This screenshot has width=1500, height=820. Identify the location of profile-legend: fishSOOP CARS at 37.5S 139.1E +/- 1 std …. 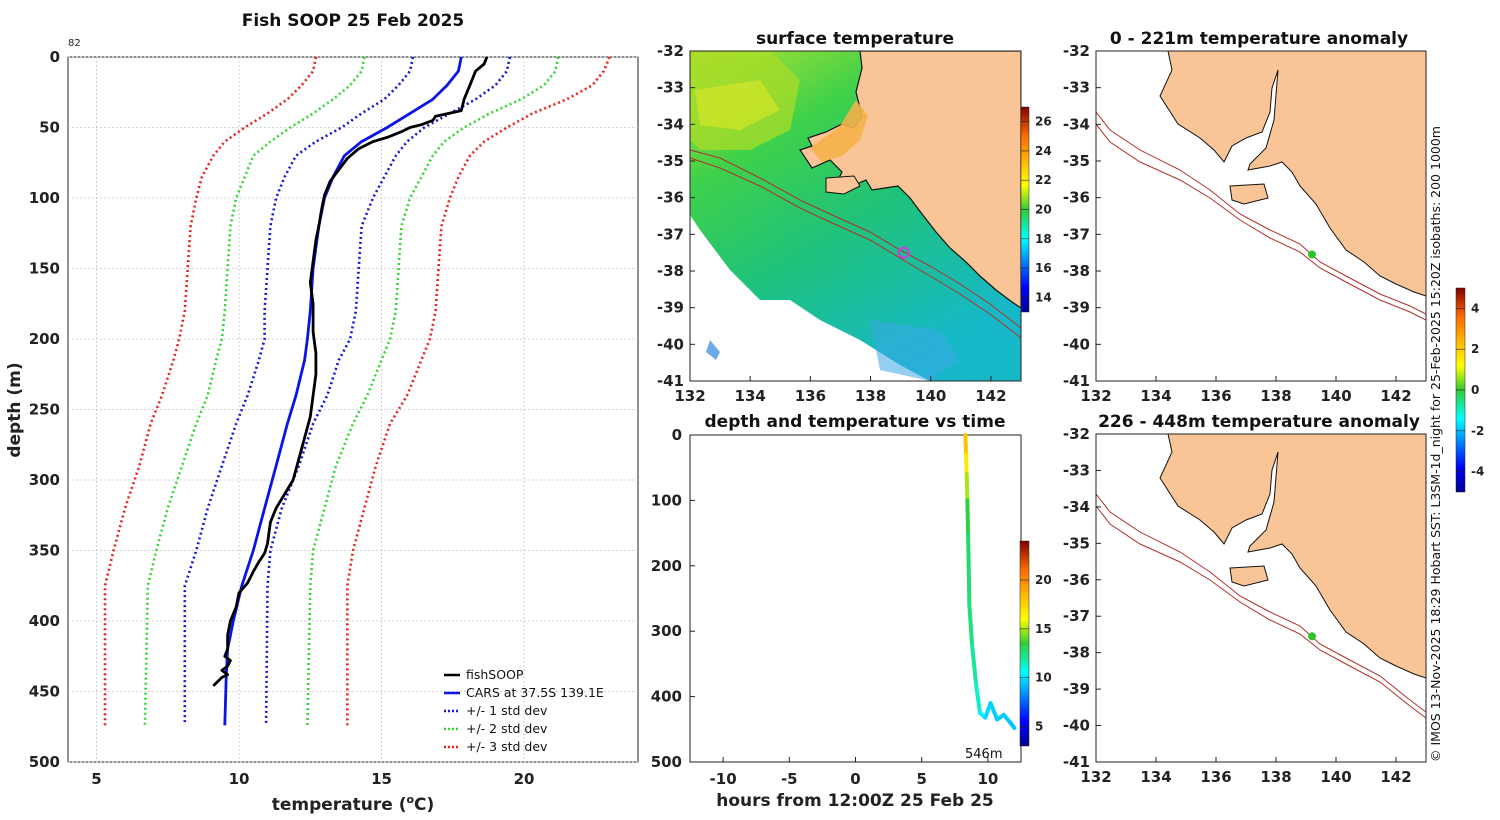
(524, 710).